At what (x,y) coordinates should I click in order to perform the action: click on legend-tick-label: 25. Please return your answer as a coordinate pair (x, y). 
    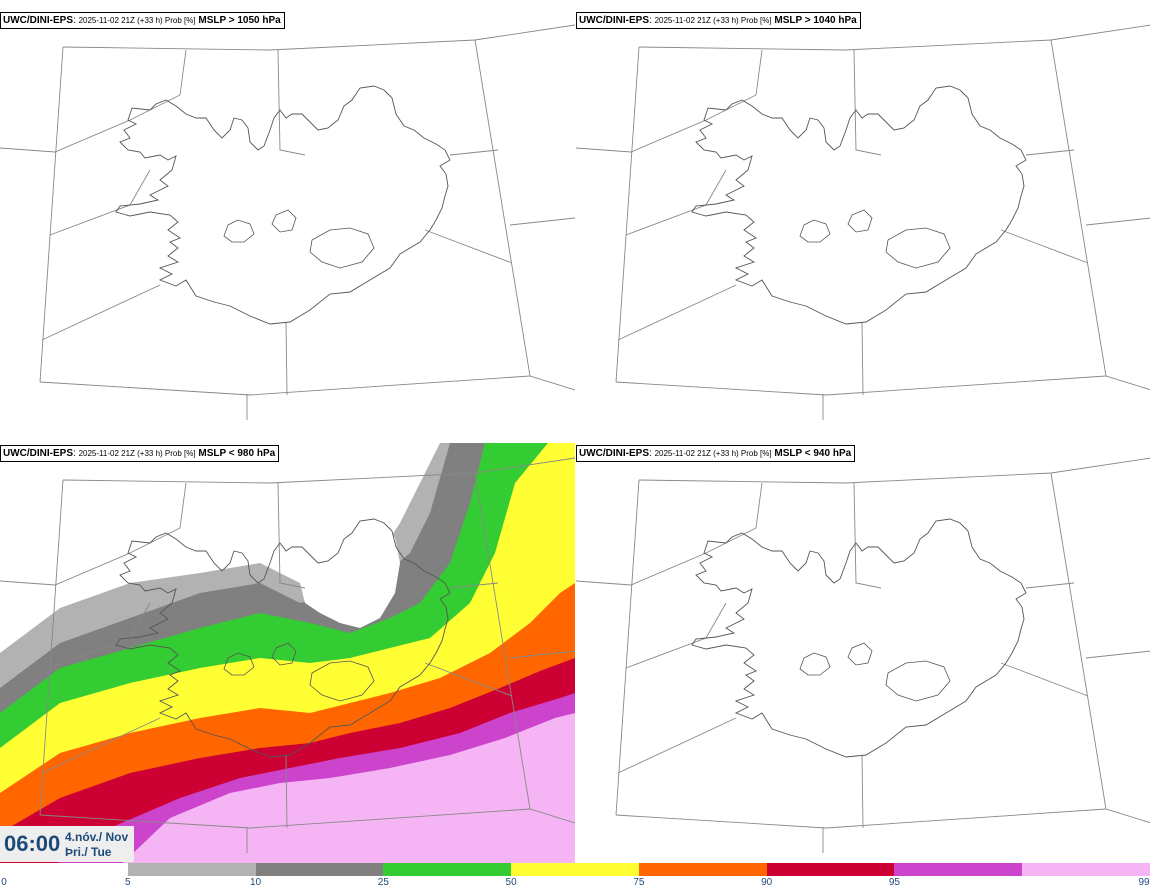
    Looking at the image, I should click on (383, 882).